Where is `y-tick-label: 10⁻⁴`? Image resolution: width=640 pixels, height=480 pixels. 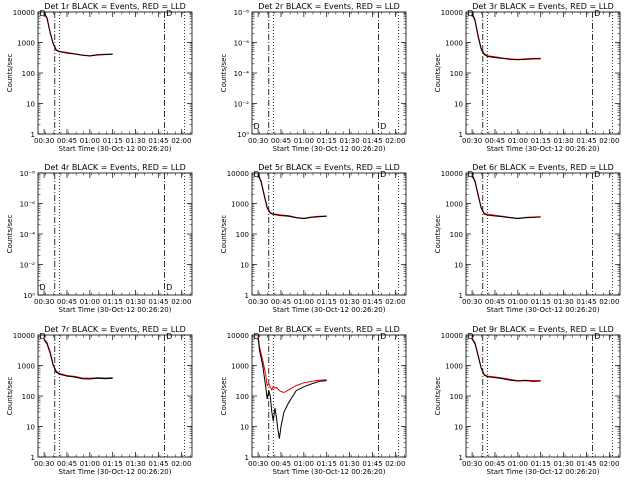 y-tick-label: 10⁻⁴ is located at coordinates (242, 74).